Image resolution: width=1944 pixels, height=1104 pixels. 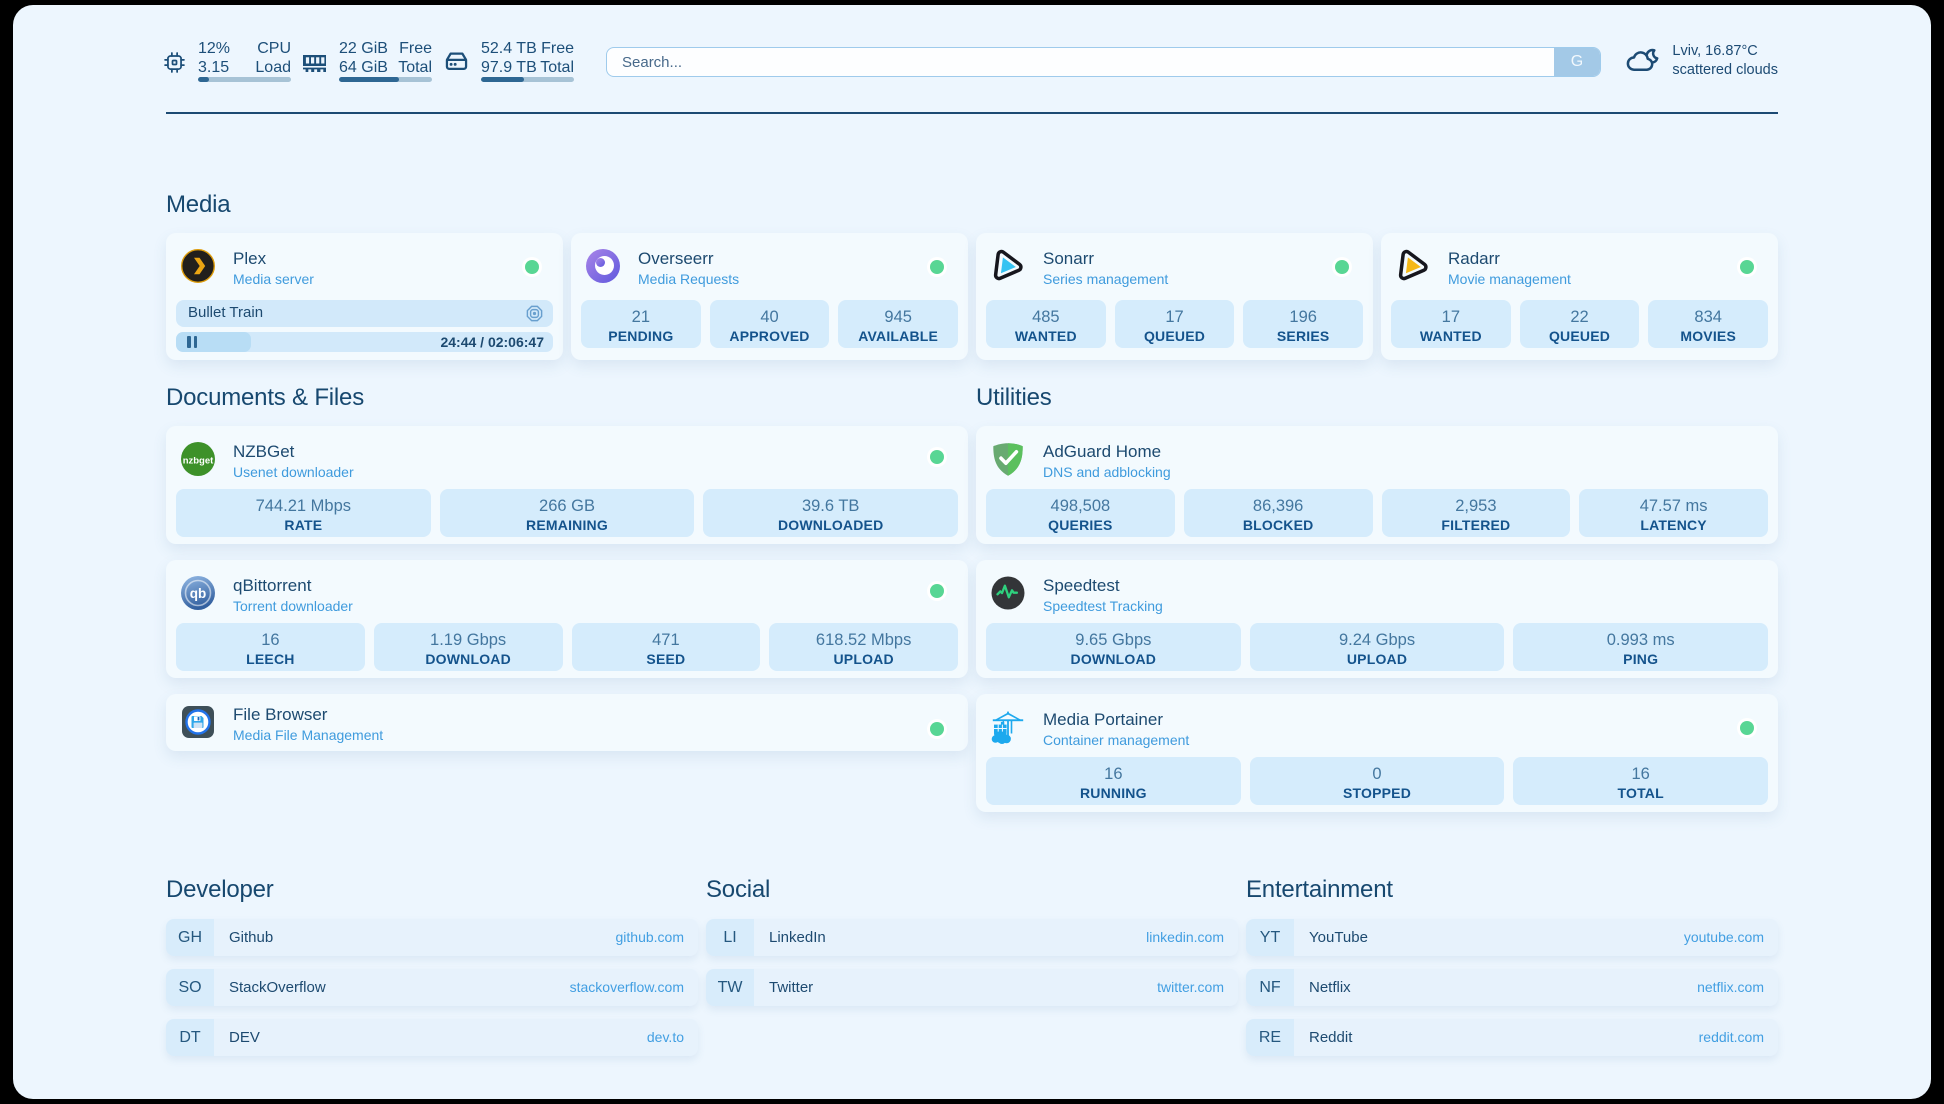 What do you see at coordinates (198, 461) in the screenshot?
I see `svg-text: nzbget` at bounding box center [198, 461].